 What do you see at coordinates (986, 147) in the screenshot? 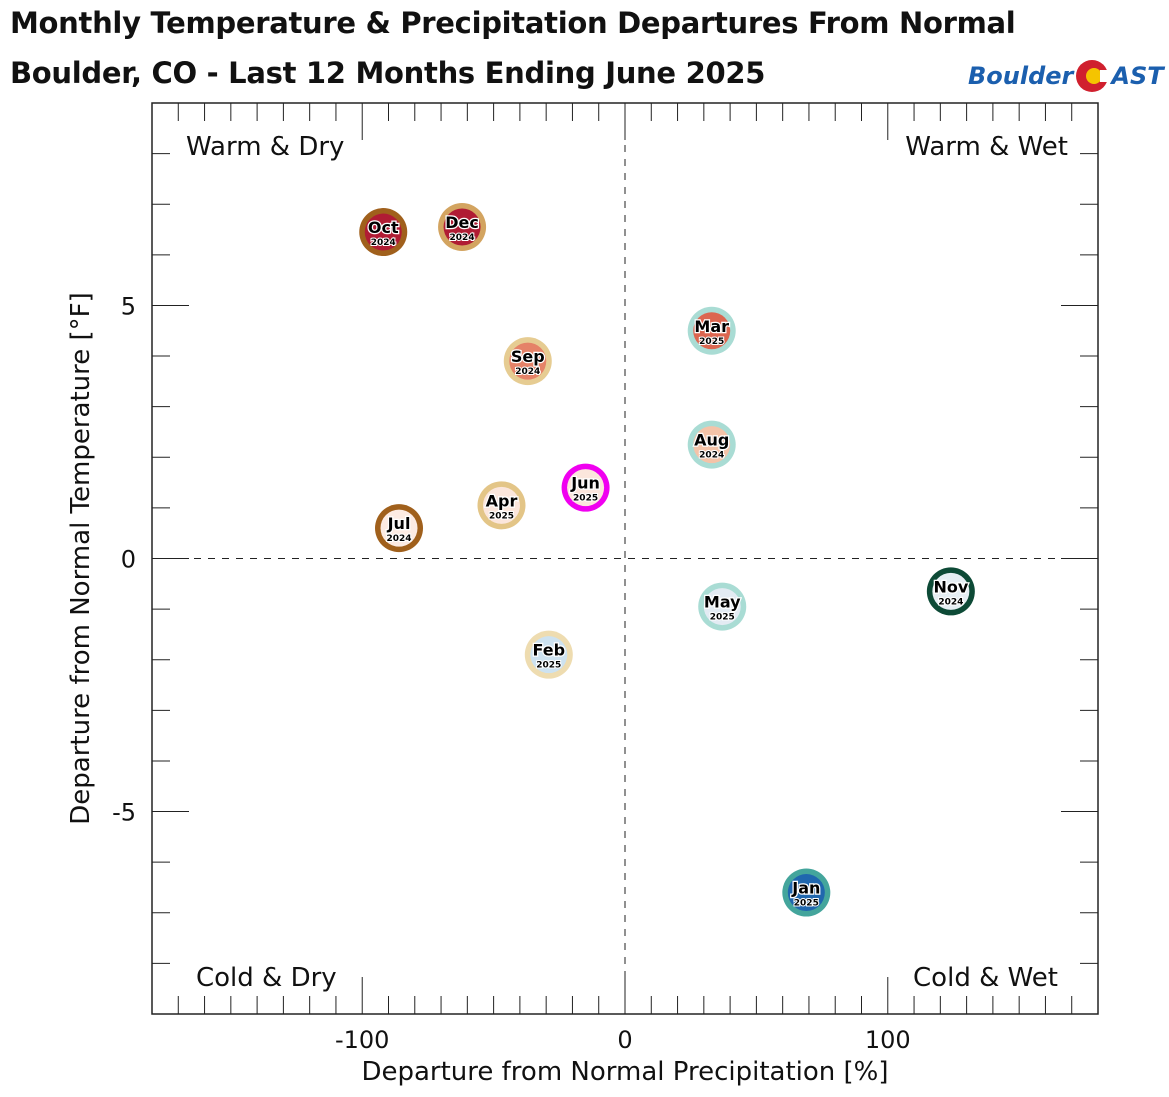
I see `quadrant-label-warm-wet: Warm & Wet` at bounding box center [986, 147].